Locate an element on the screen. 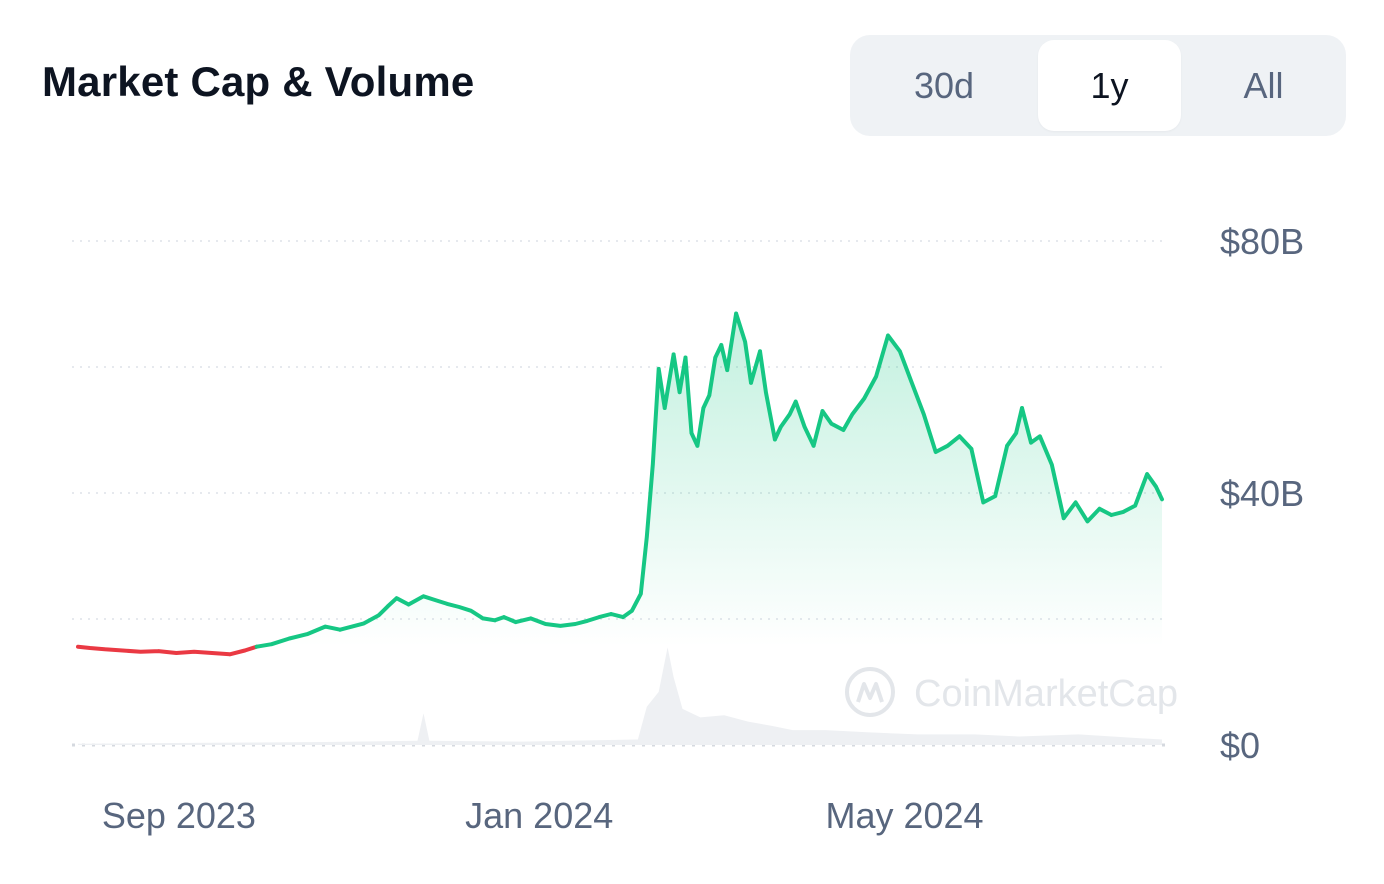  x-tick-label: Sep 2023 is located at coordinates (179, 815).